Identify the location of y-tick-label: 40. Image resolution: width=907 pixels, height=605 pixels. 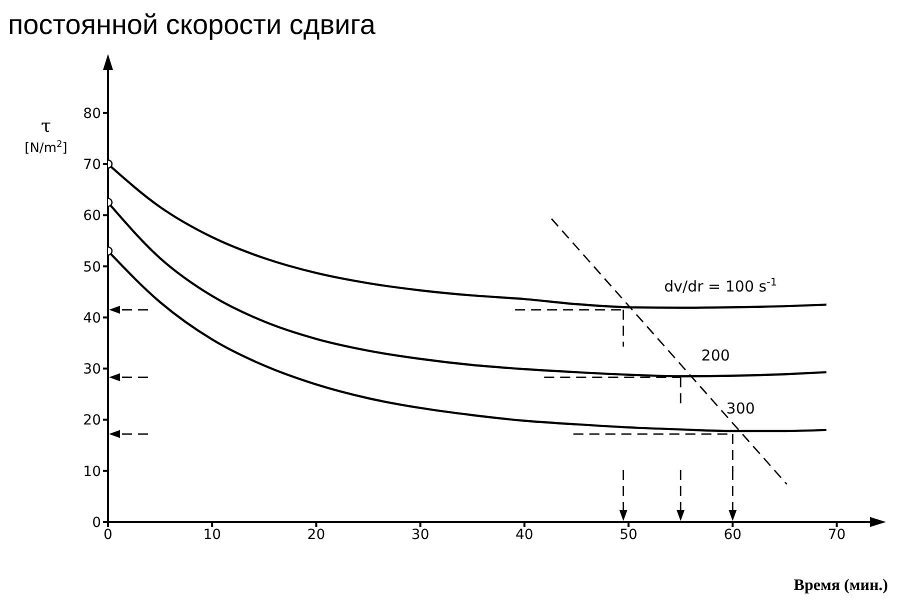
(92, 318).